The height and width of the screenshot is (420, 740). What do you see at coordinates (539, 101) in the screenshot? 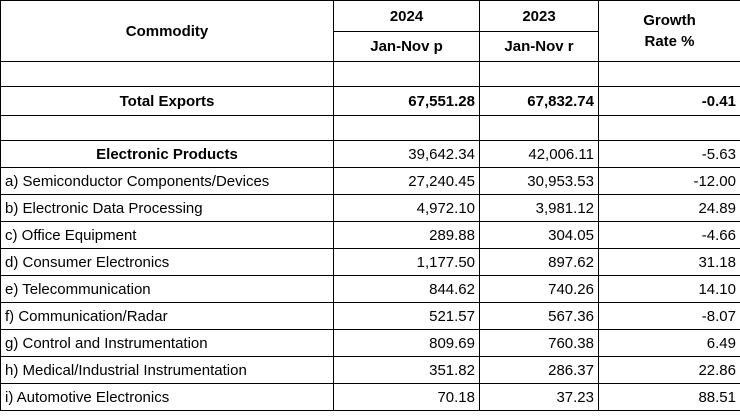
I see `total-2023: 67,832.74` at bounding box center [539, 101].